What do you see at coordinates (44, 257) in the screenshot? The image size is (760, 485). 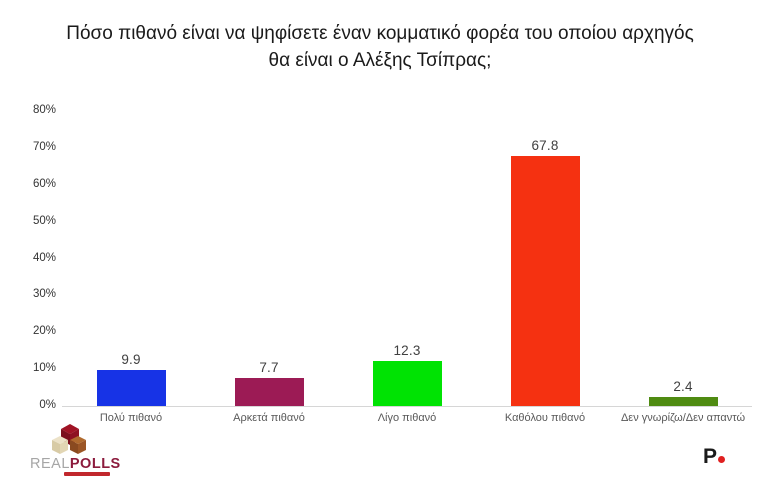 I see `y-tick-label: 40%` at bounding box center [44, 257].